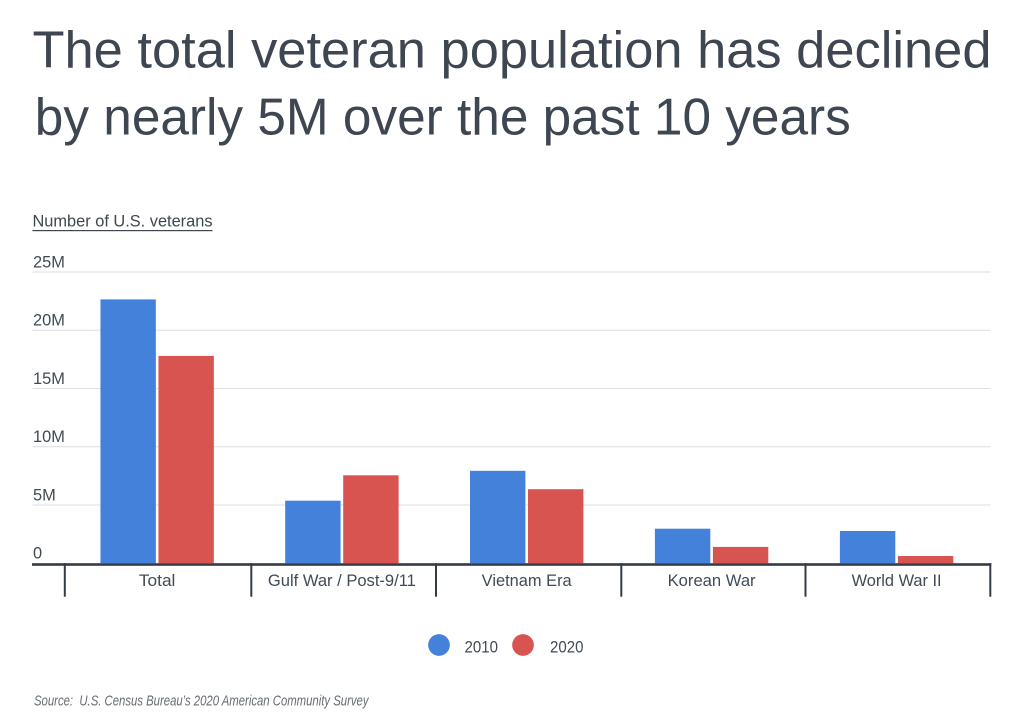 Image resolution: width=1024 pixels, height=720 pixels. What do you see at coordinates (567, 646) in the screenshot?
I see `svg-text: 2020` at bounding box center [567, 646].